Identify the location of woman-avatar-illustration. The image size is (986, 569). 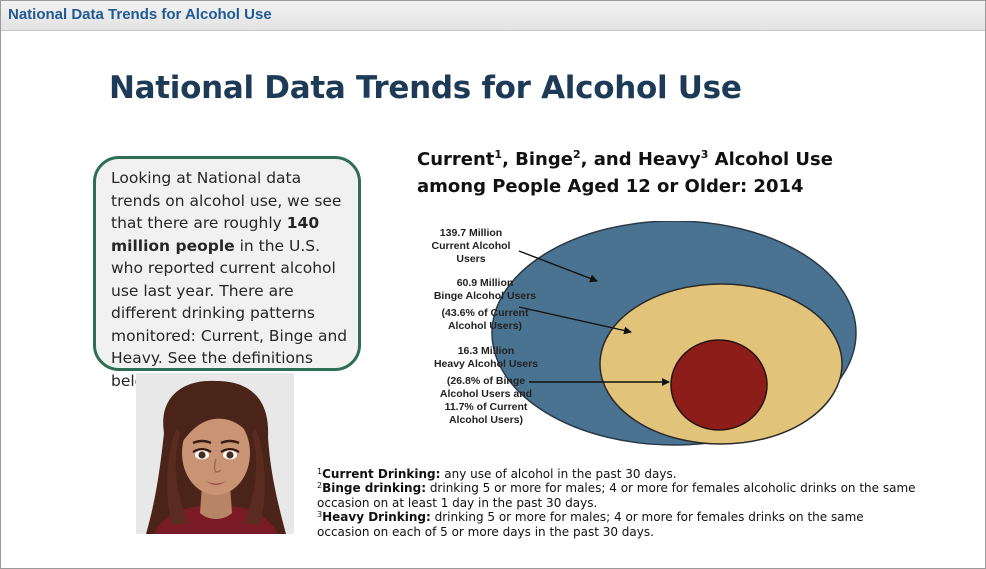
(215, 453).